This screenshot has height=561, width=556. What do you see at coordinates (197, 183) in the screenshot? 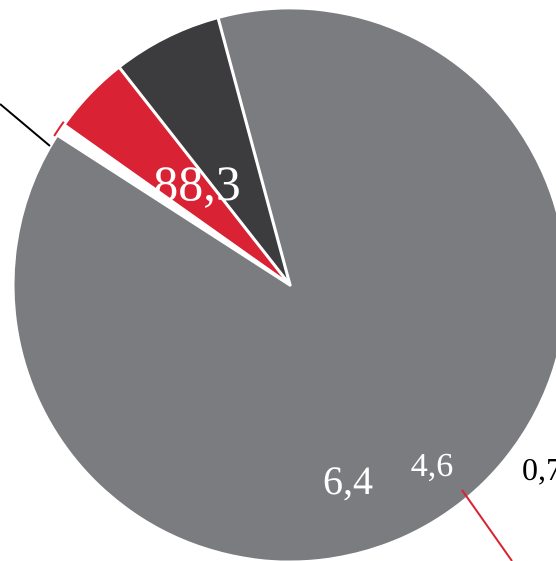
I see `slice-value-label: 88,3` at bounding box center [197, 183].